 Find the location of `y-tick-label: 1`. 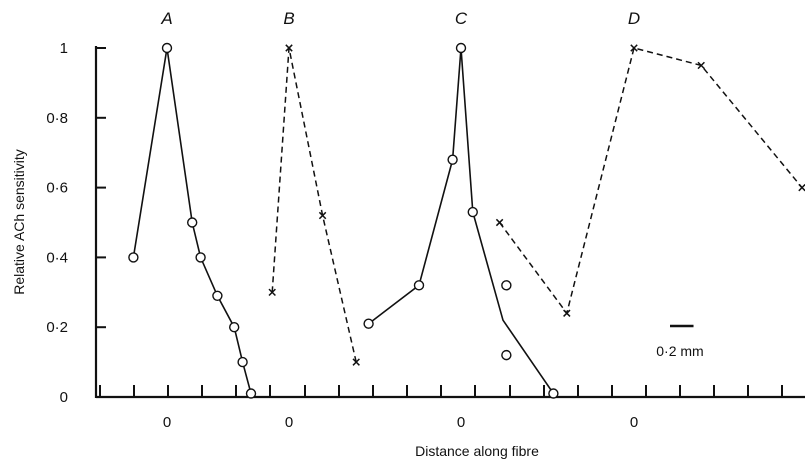

y-tick-label: 1 is located at coordinates (64, 48).